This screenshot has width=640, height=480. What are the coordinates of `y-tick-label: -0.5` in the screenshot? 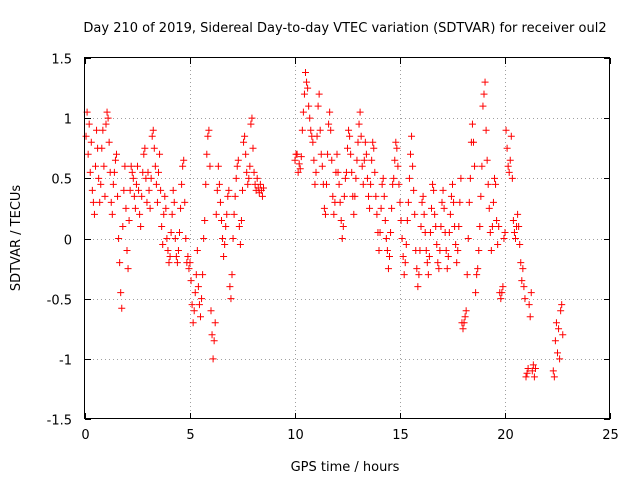 It's located at (59, 301).